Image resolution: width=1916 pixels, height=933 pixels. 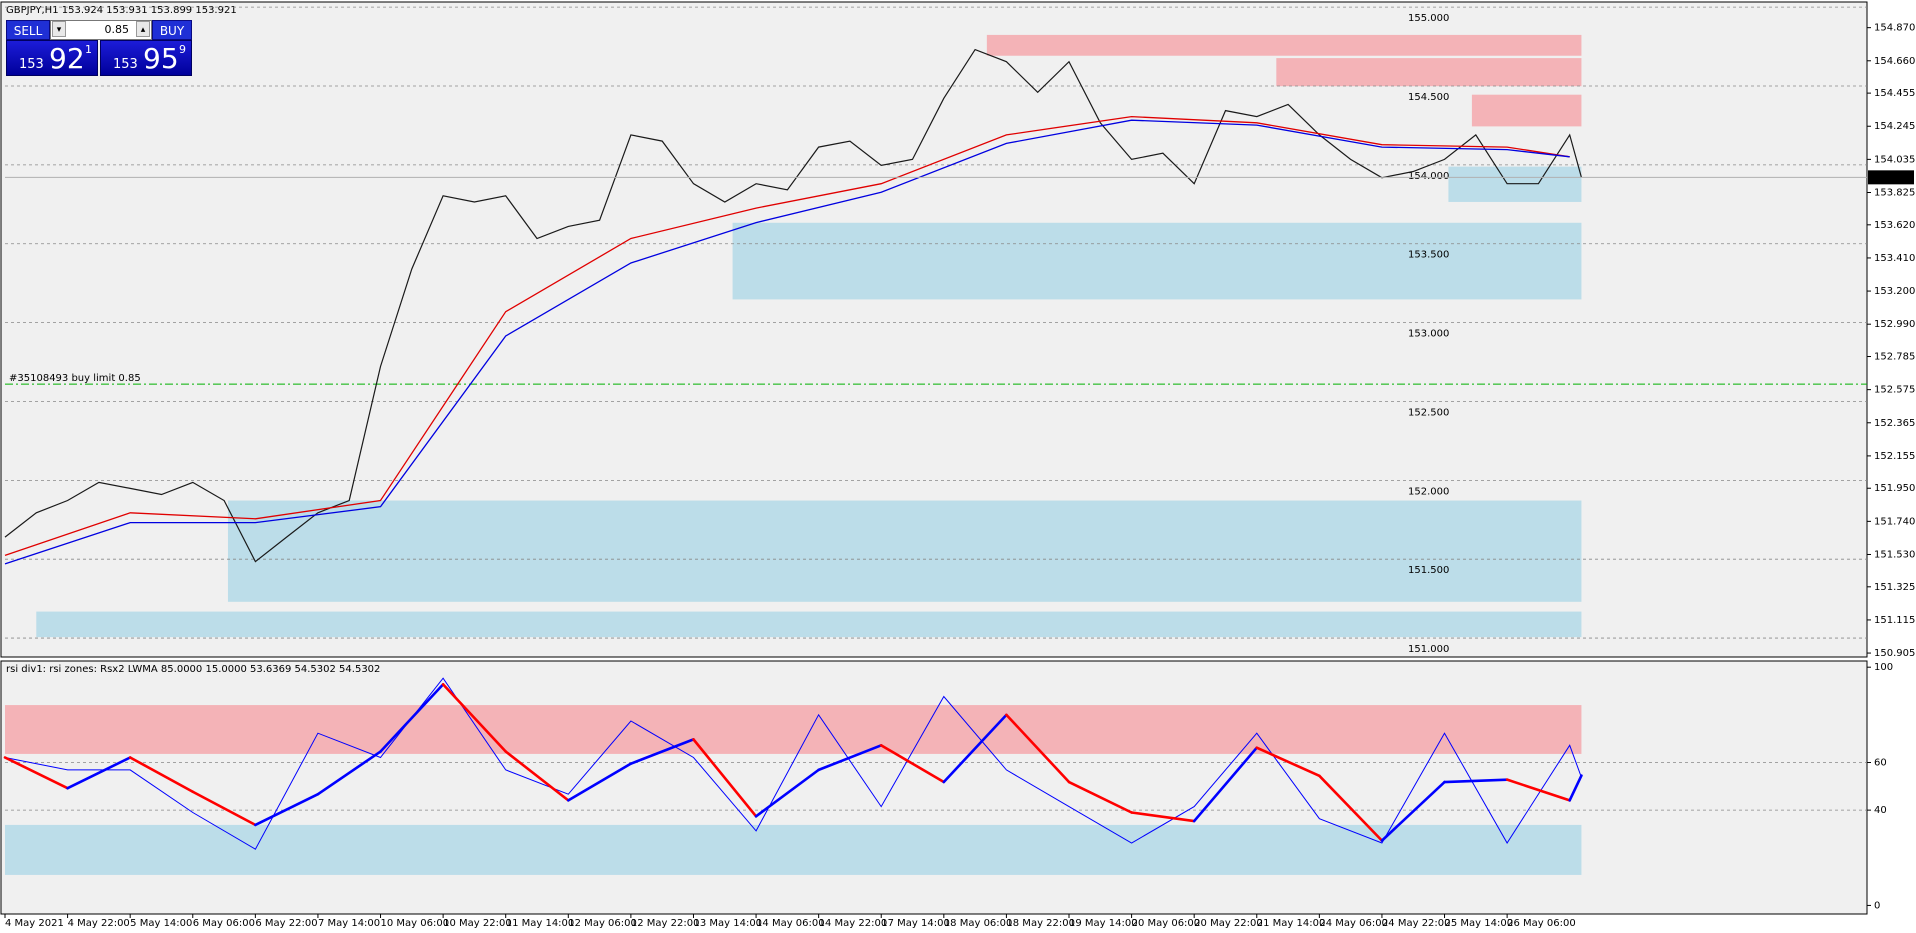 I want to click on price-big: 153, so click(x=125, y=64).